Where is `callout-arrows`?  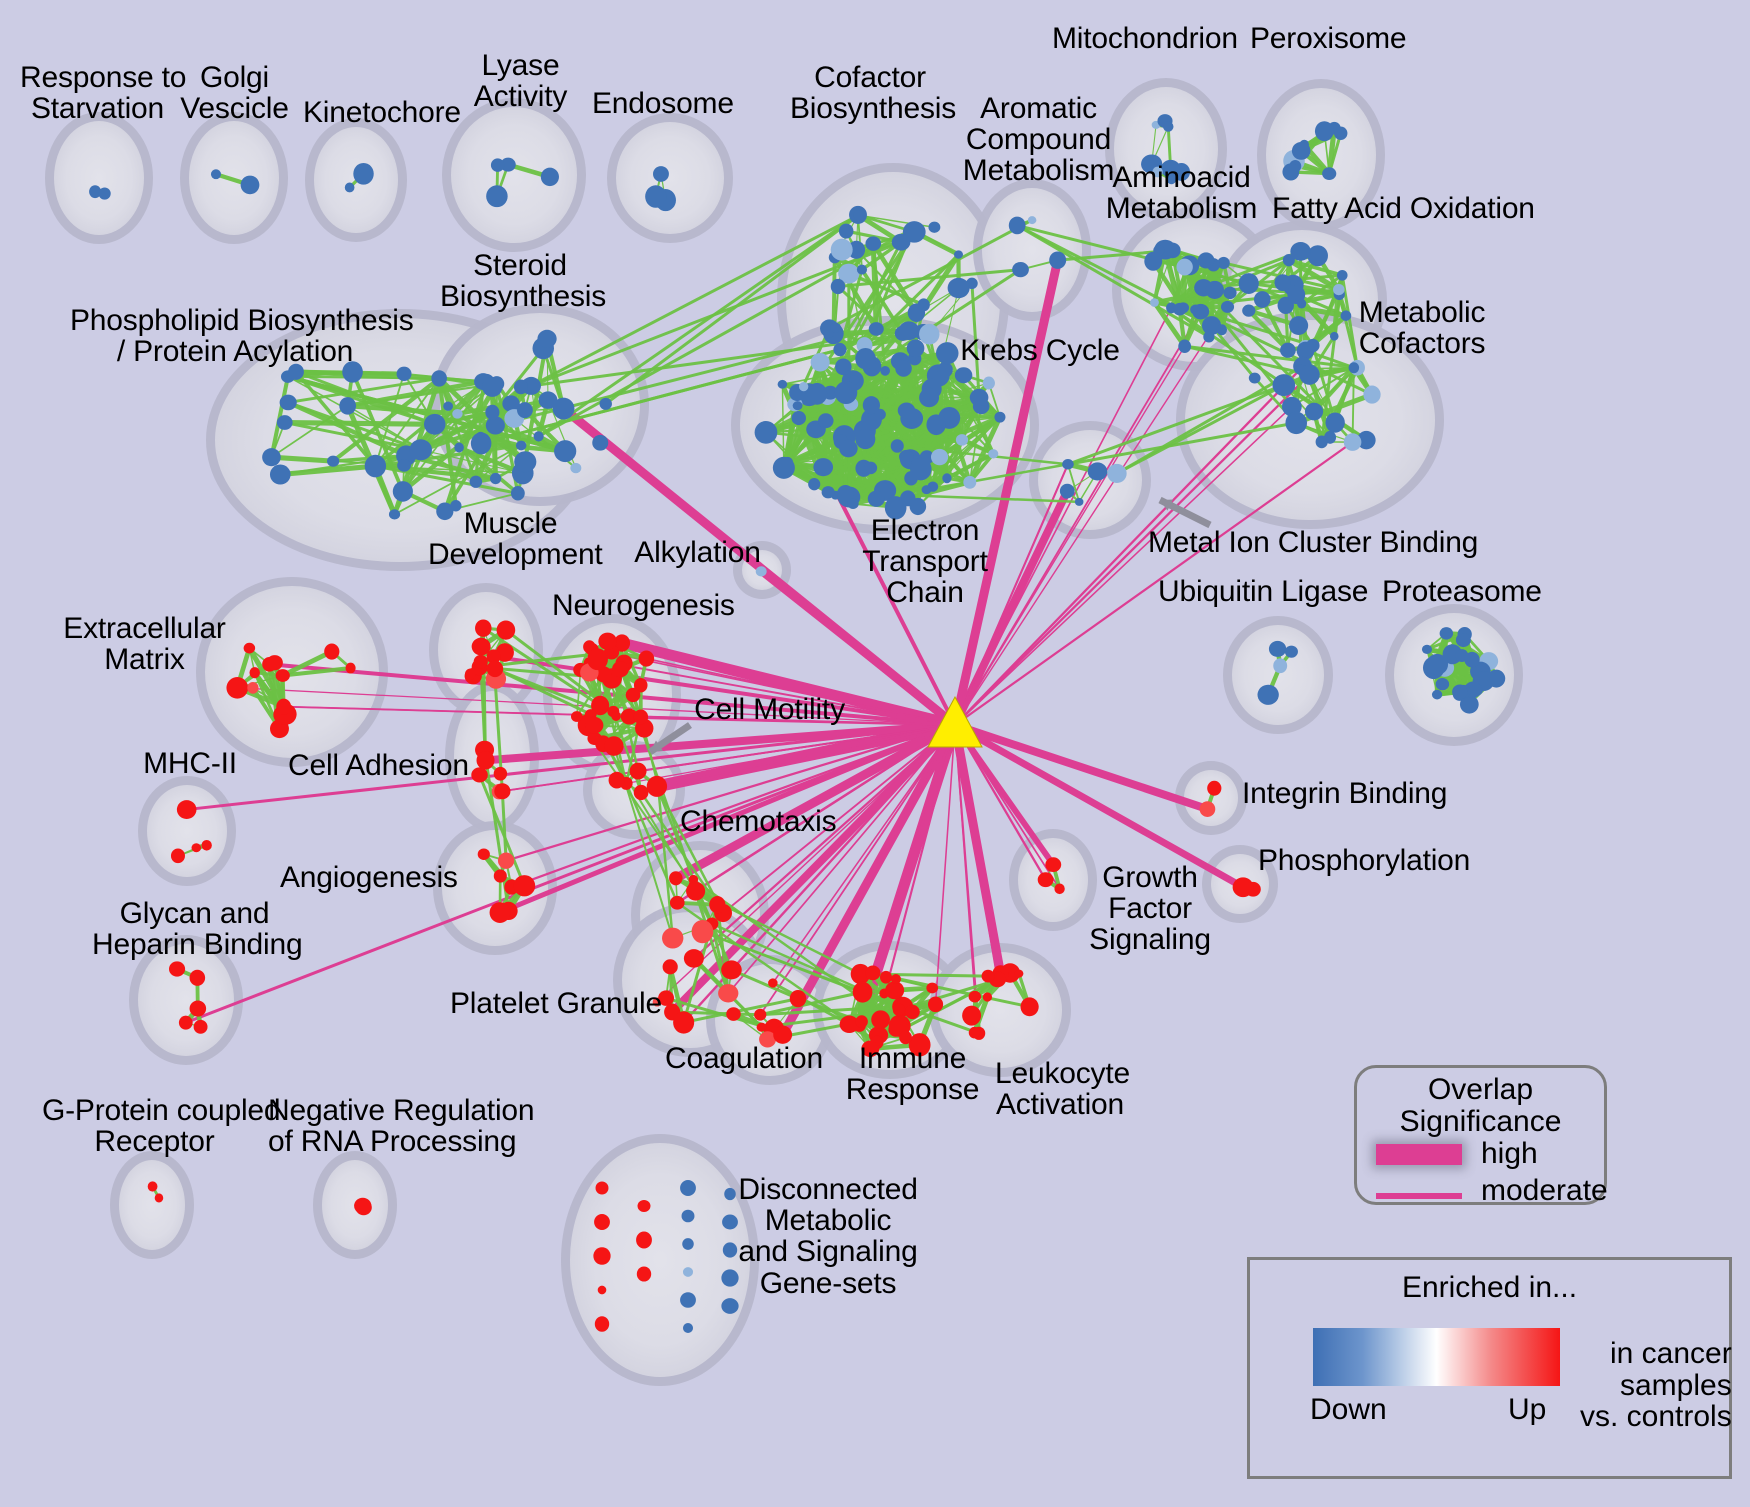
callout-arrows is located at coordinates (930, 625).